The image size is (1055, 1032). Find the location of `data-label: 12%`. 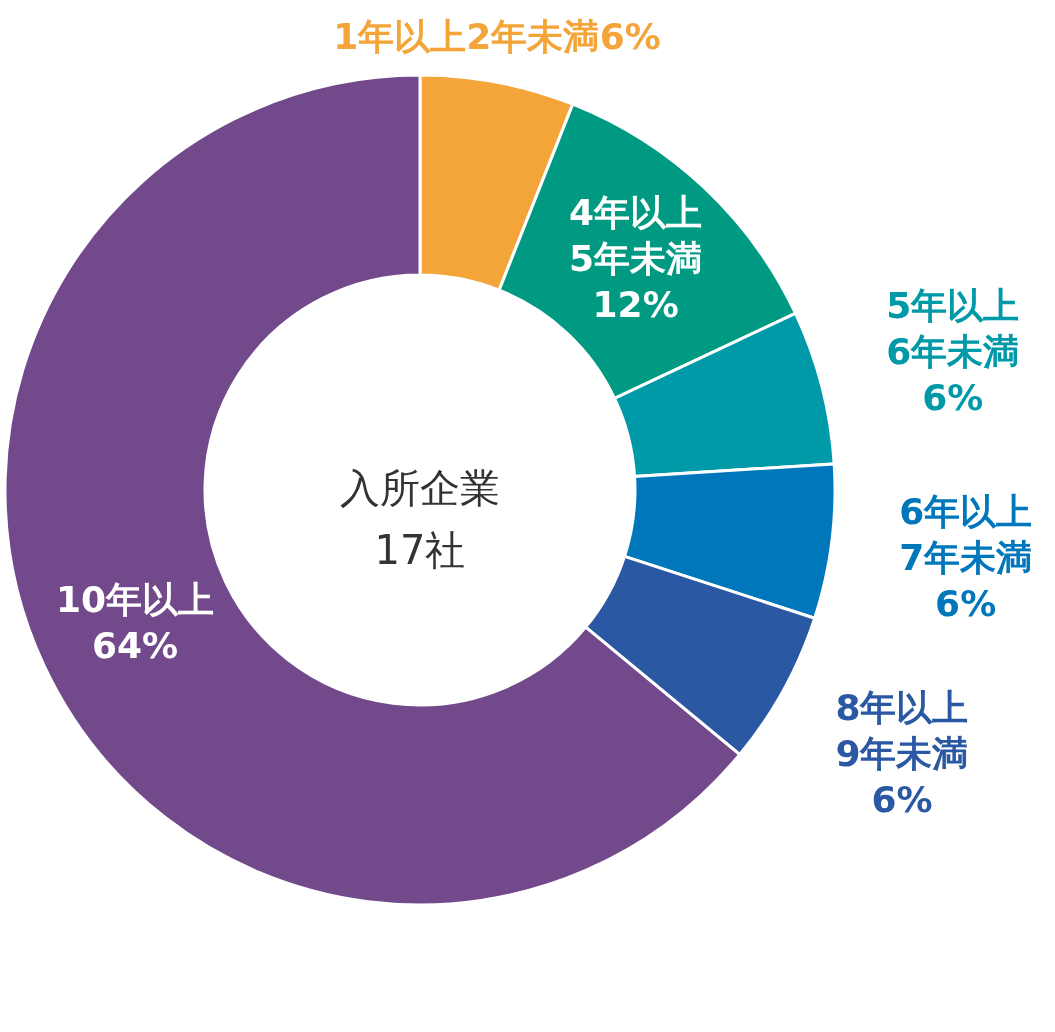

data-label: 12% is located at coordinates (635, 305).